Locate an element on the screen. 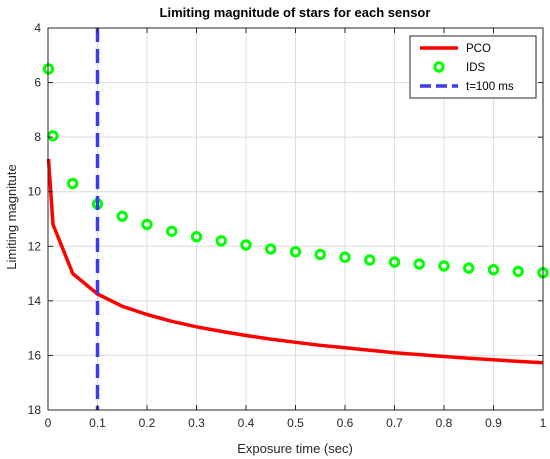 The image size is (550, 459). legend-ids-swatch is located at coordinates (439, 67).